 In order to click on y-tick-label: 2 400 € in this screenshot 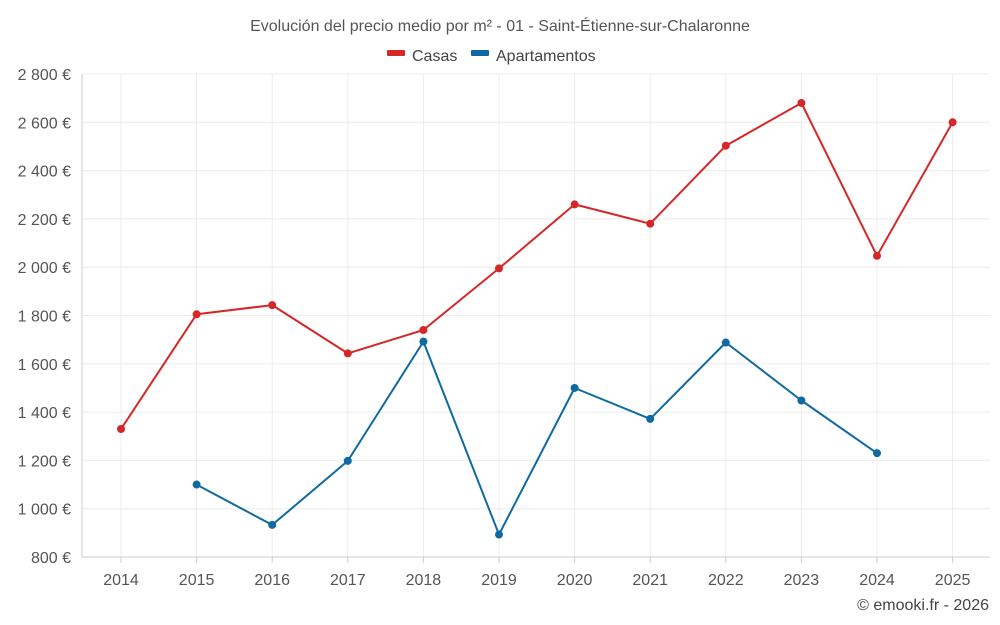, I will do `click(44, 172)`.